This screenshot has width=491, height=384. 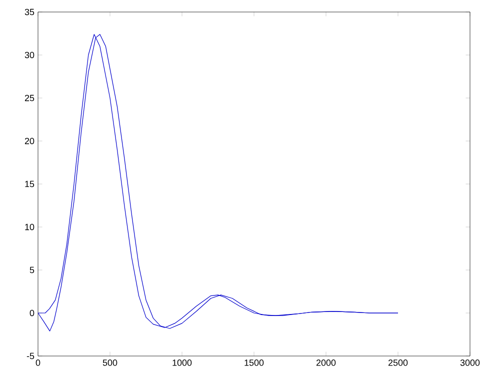 I want to click on x-tick-label: 2000, so click(x=326, y=363).